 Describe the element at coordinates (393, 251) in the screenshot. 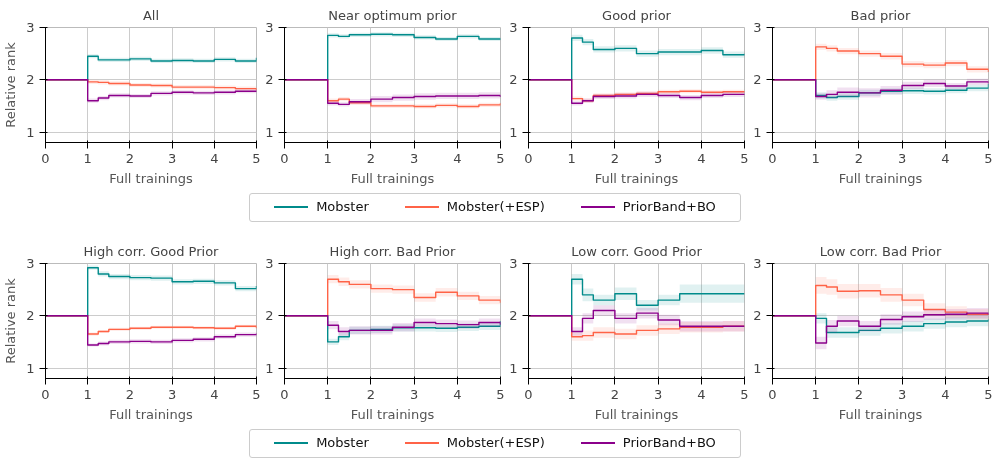

I see `chart-title: High corr. Bad Prior` at that location.